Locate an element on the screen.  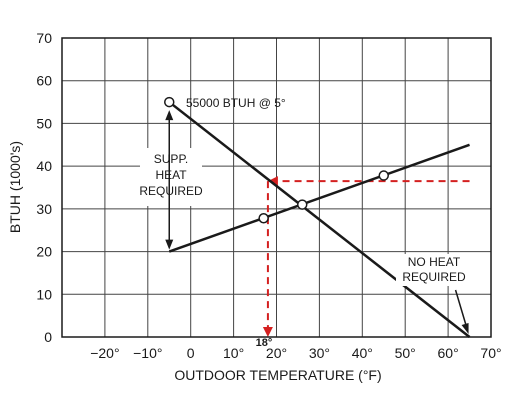
y-tick-label: 40 is located at coordinates (44, 166).